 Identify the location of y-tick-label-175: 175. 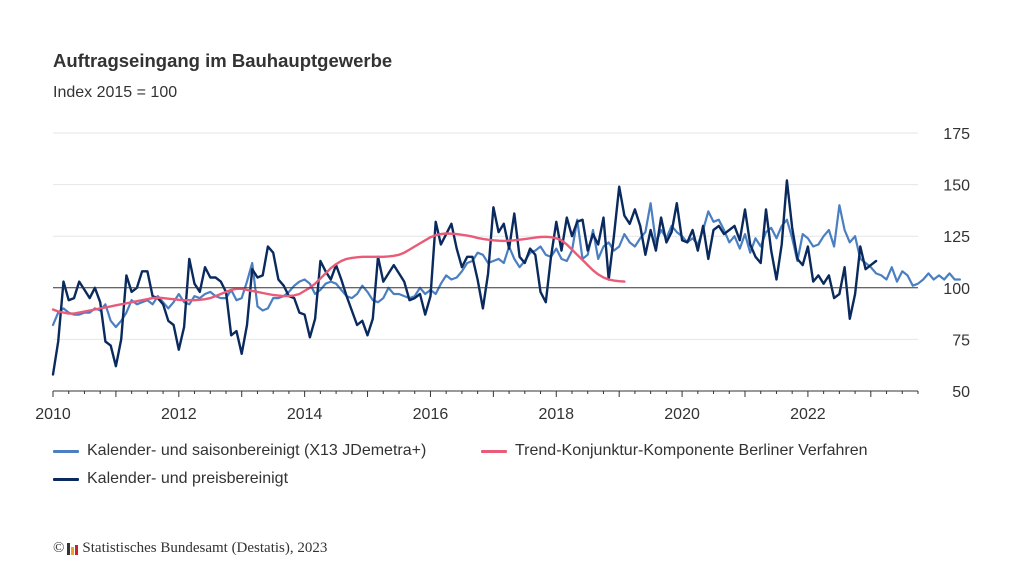
(956, 134).